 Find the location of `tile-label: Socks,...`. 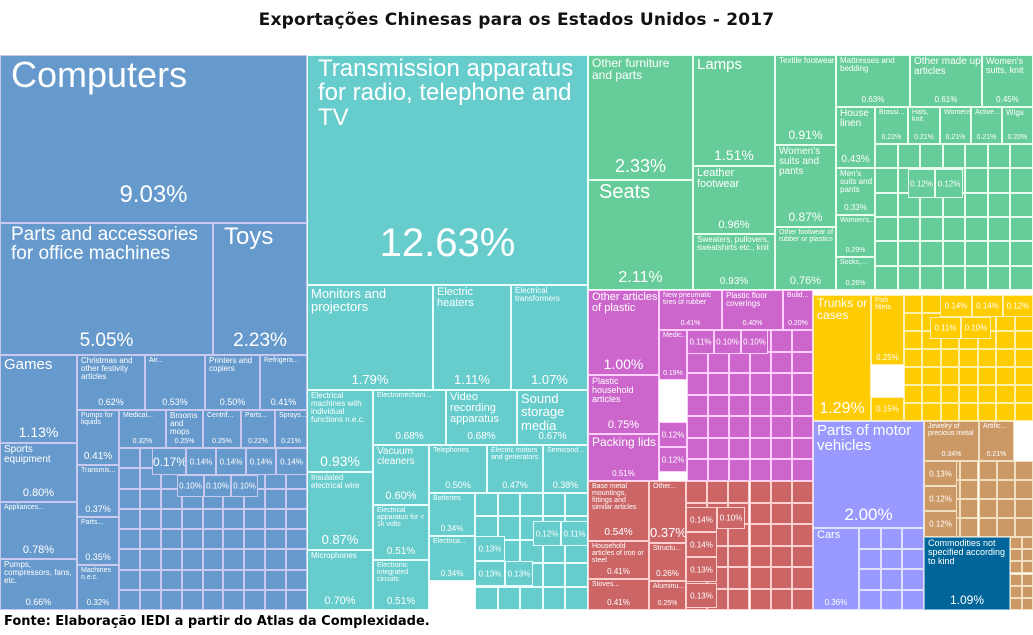

tile-label: Socks,... is located at coordinates (853, 262).